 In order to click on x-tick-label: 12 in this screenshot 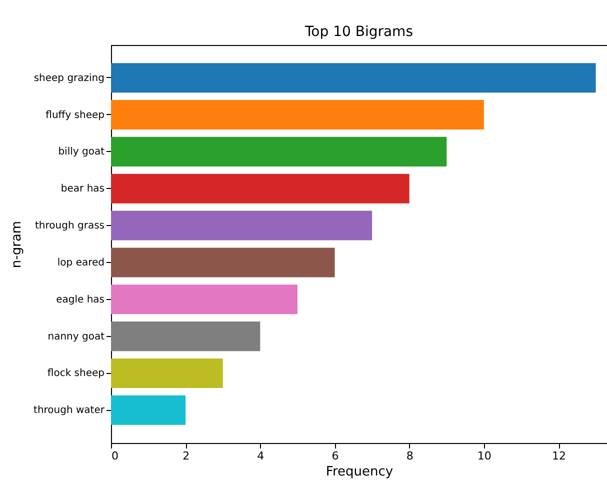, I will do `click(559, 456)`.